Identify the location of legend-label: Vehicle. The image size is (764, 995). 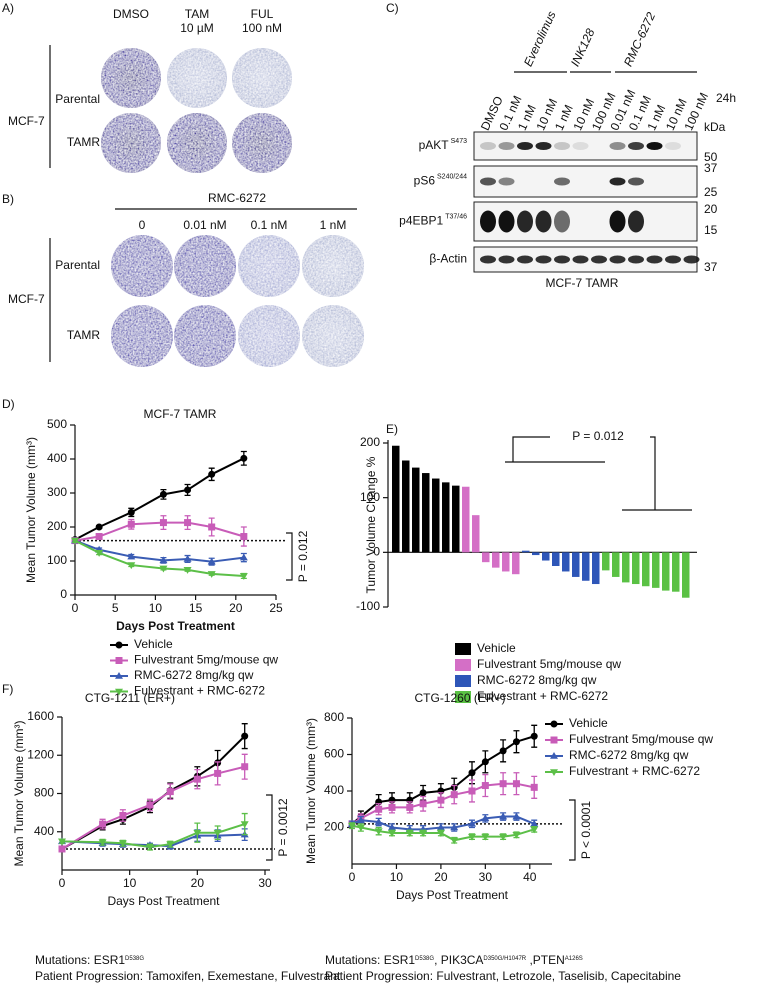
(588, 723).